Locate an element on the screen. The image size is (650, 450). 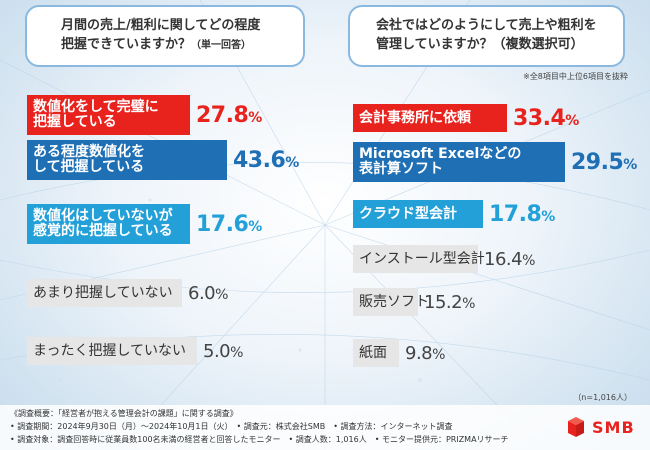
left-bar-5: まったく把握していない is located at coordinates (112, 351).